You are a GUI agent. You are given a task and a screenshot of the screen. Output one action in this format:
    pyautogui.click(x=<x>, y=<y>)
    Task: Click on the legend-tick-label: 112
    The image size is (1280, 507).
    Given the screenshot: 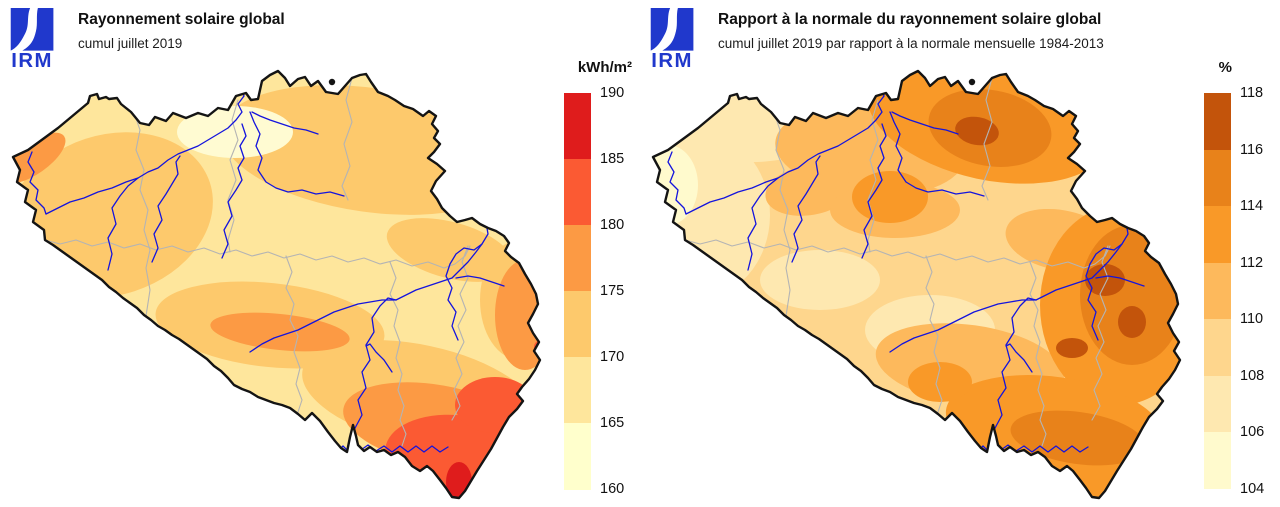 What is the action you would take?
    pyautogui.click(x=1252, y=262)
    